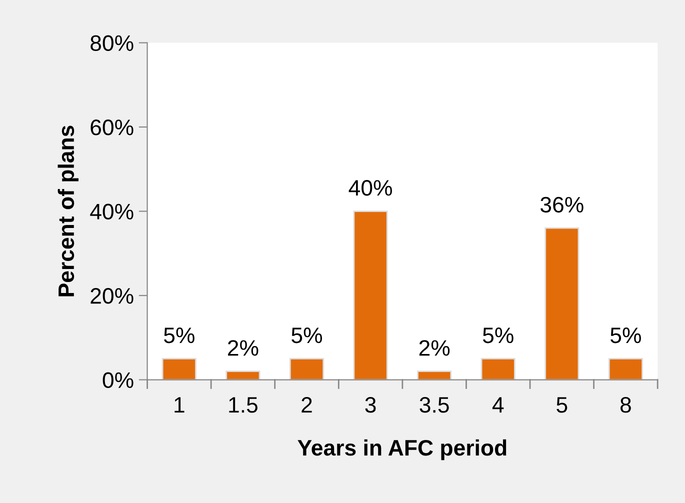 The height and width of the screenshot is (503, 685). I want to click on x-tick-label: 5, so click(562, 405).